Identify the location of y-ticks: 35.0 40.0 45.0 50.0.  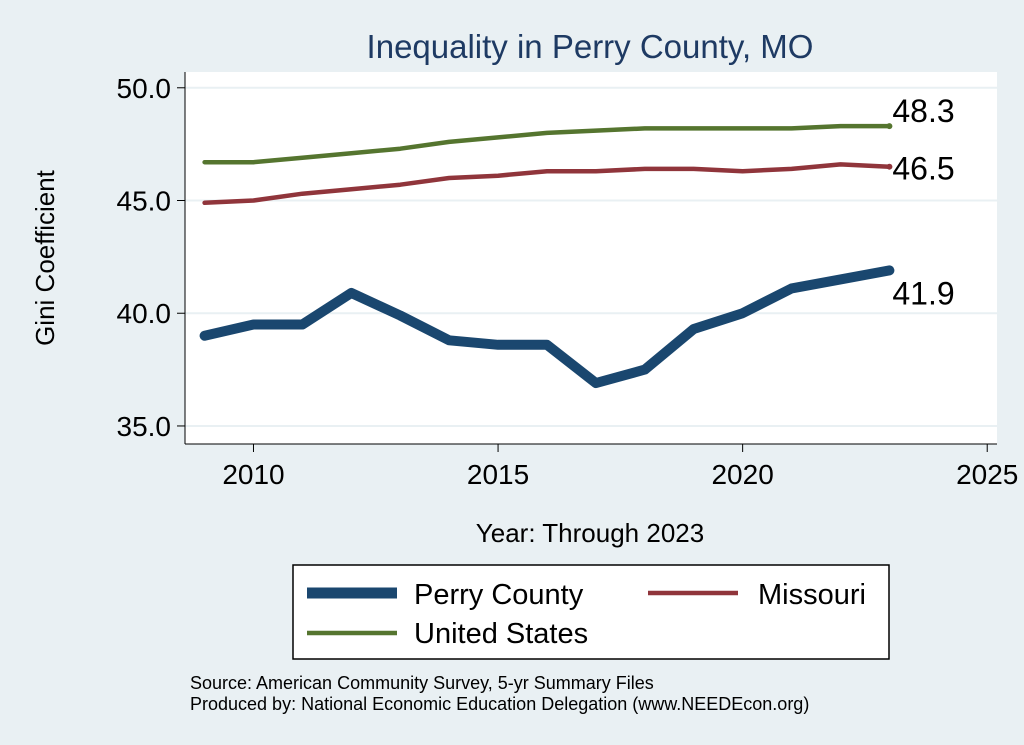
(151, 257).